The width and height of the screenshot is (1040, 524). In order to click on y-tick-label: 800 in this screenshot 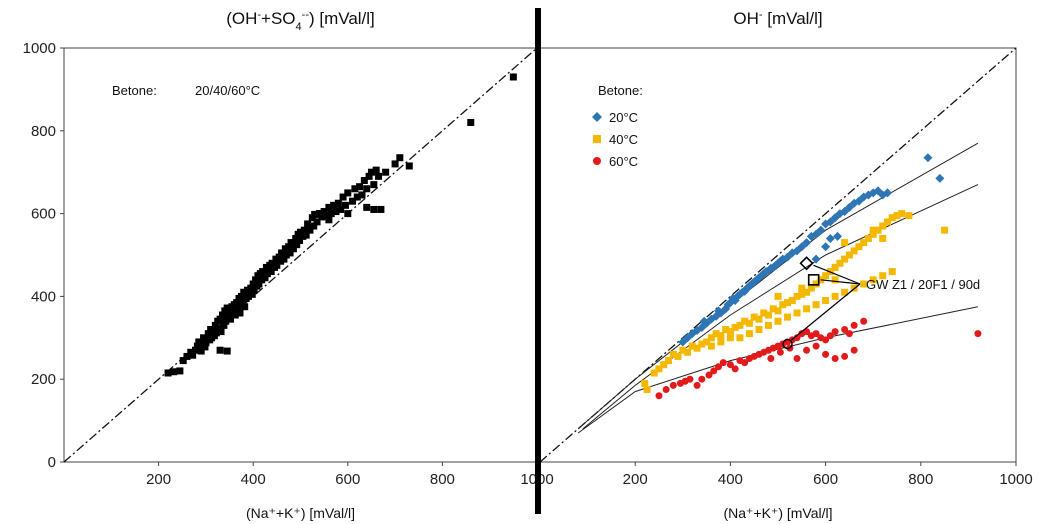, I will do `click(43, 131)`.